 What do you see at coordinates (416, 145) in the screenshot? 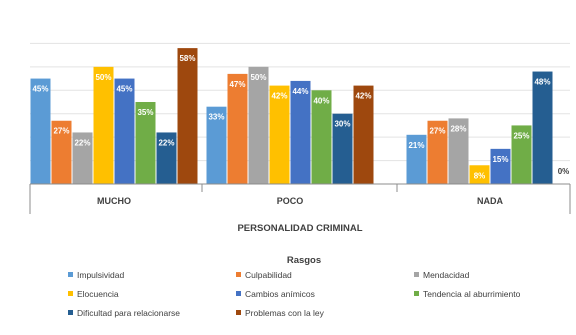
I see `data-label: 21%` at bounding box center [416, 145].